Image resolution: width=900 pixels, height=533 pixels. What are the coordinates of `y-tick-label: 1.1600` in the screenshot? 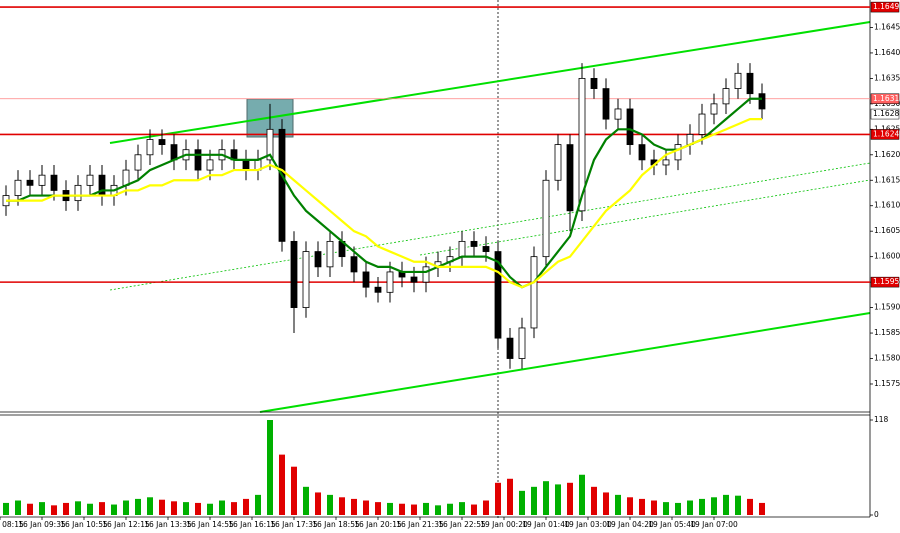 It's located at (887, 256).